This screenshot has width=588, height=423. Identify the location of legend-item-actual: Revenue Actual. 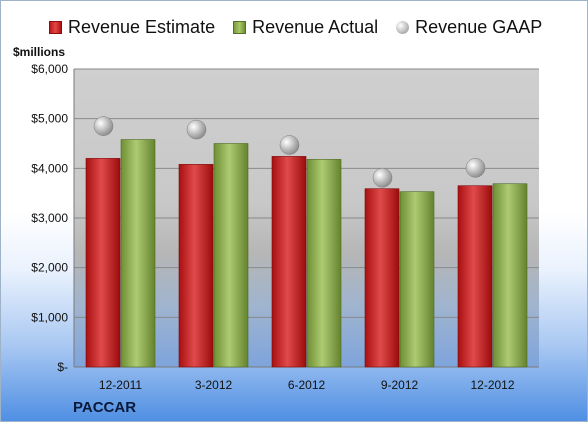
(305, 27).